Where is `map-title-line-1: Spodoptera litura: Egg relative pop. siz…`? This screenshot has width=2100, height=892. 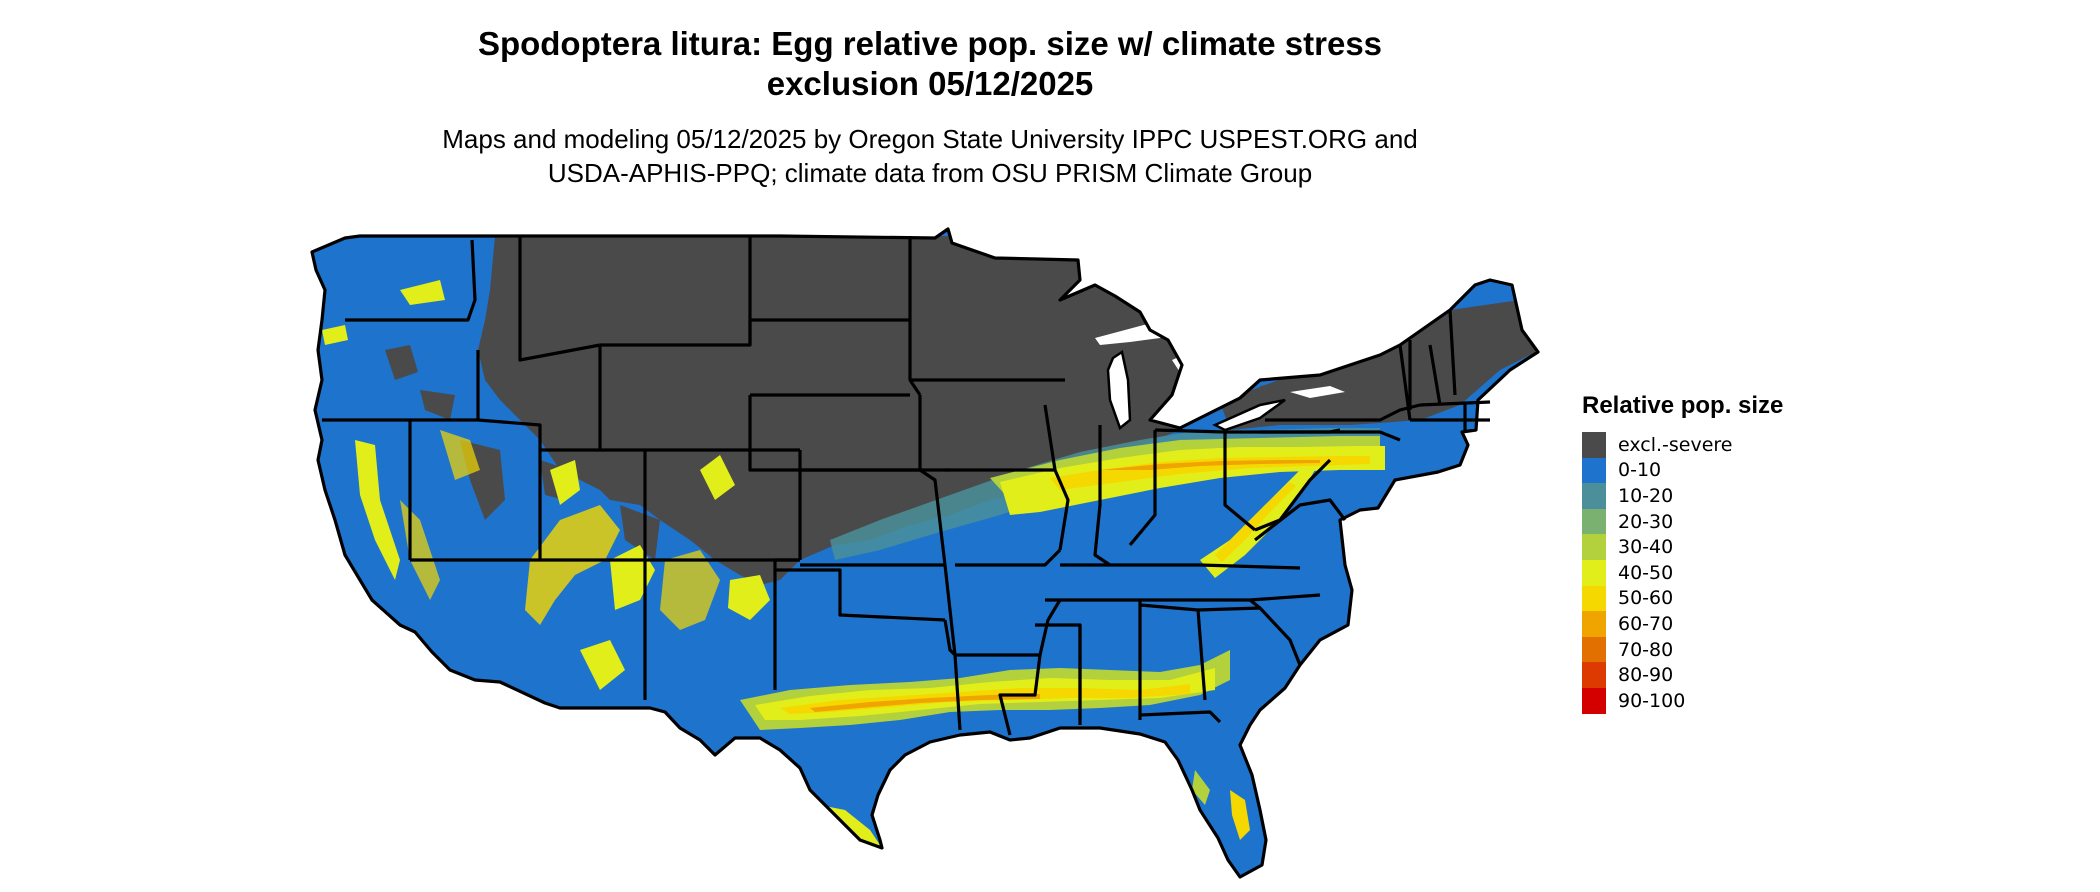
map-title-line-1: Spodoptera litura: Egg relative pop. siz… is located at coordinates (930, 43).